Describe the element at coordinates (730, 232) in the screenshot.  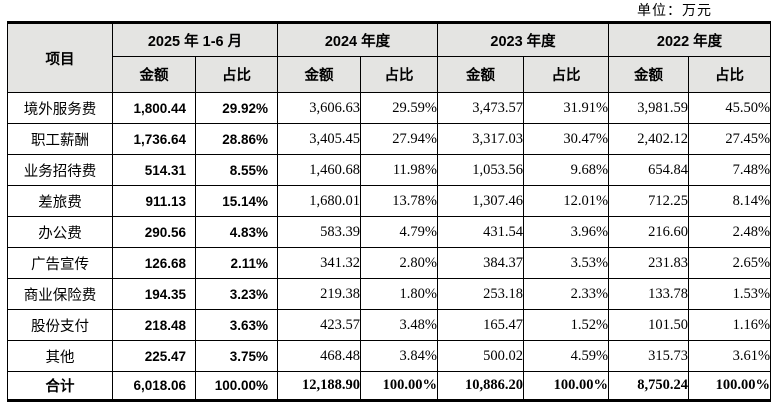
I see `cell: 2.48%` at that location.